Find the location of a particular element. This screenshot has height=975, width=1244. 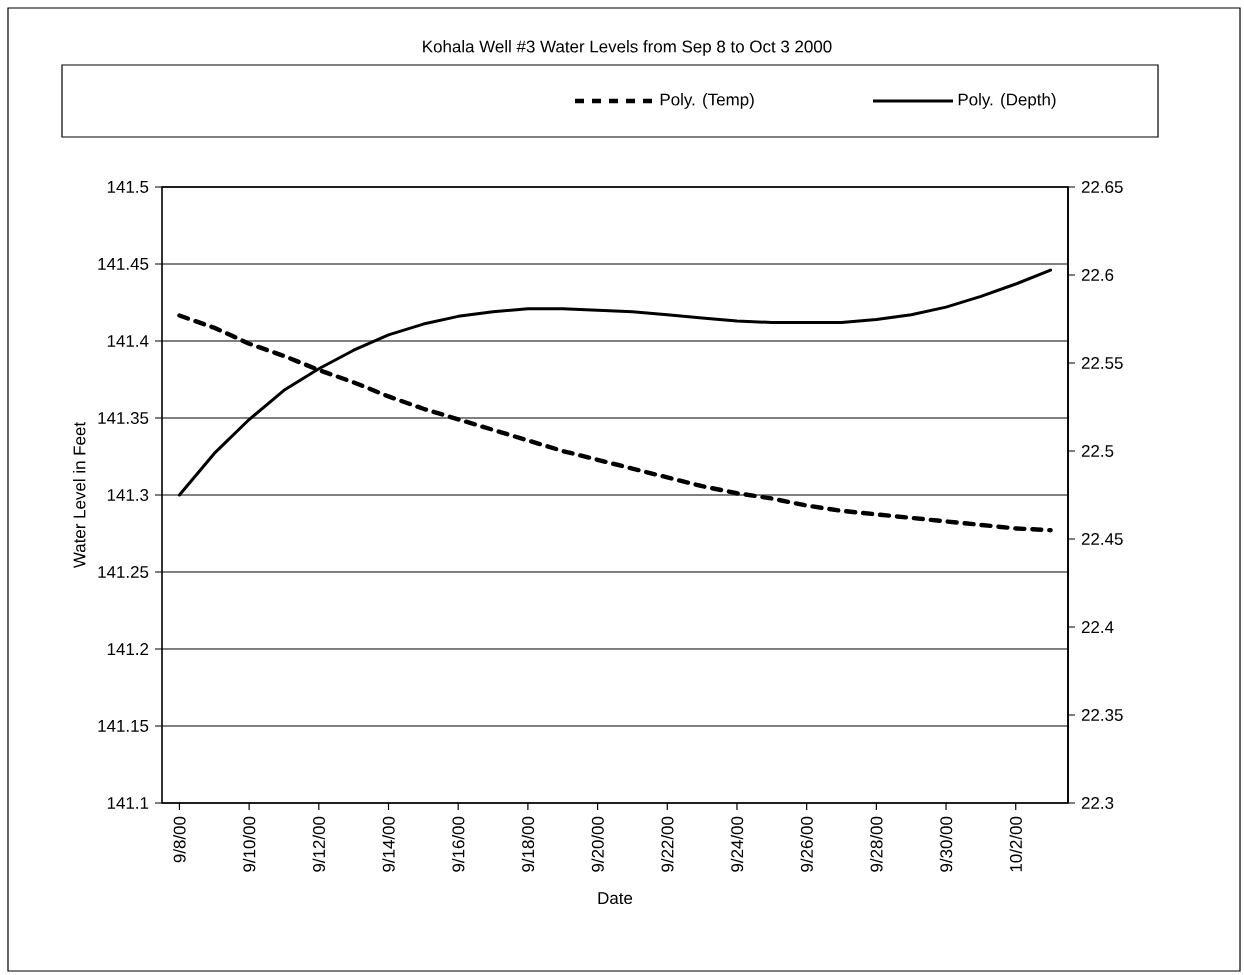

y-tick-label: 141.3 is located at coordinates (128, 495).